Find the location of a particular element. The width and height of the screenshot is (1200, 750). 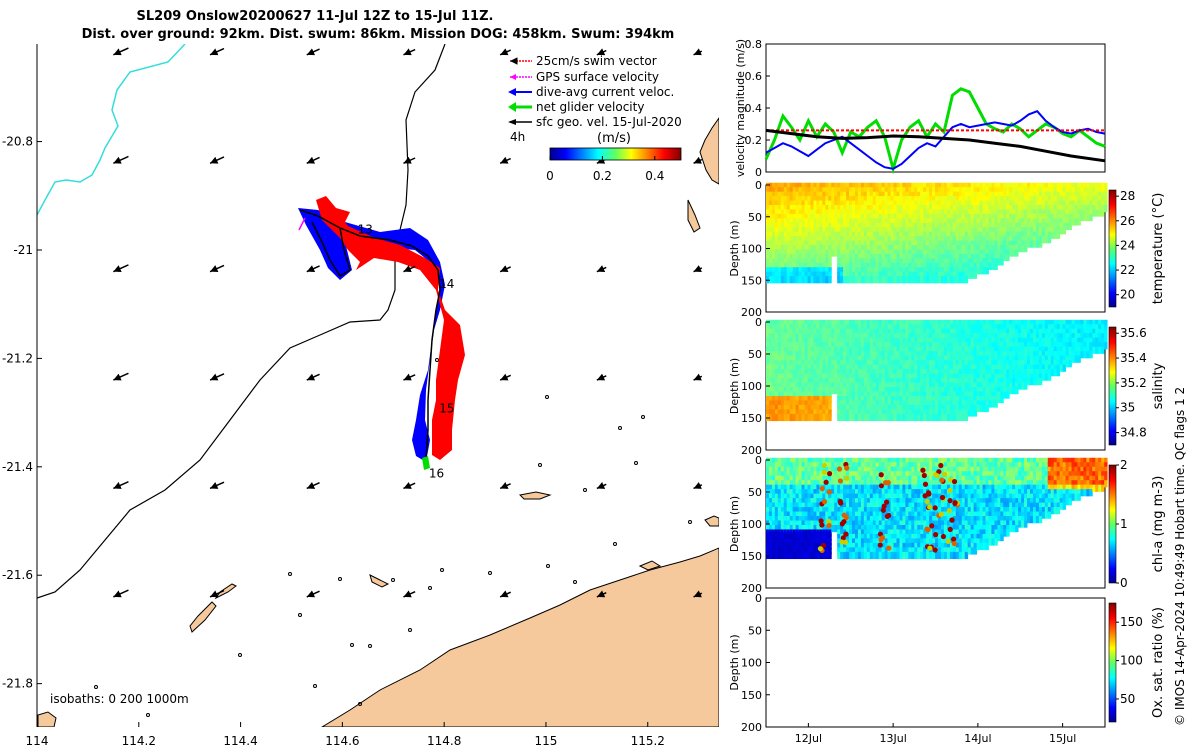

legend-dive-avg: dive-avg current veloc. is located at coordinates (591, 92).